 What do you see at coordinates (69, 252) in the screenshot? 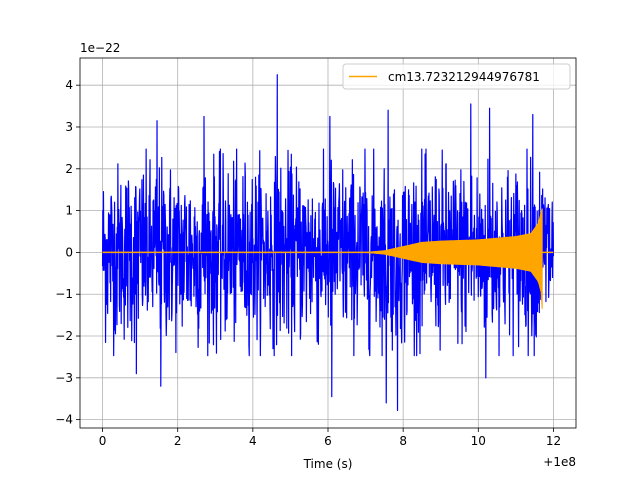
I see `y-tick-label: 0` at bounding box center [69, 252].